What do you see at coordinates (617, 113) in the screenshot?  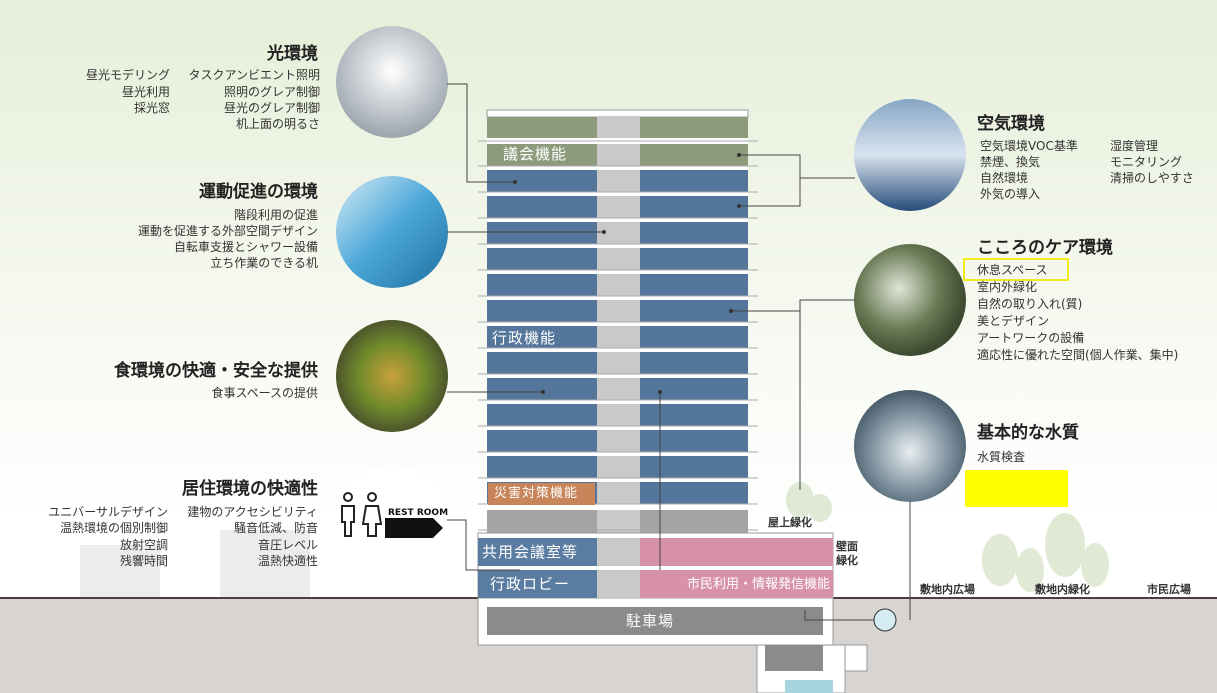 I see `roof` at bounding box center [617, 113].